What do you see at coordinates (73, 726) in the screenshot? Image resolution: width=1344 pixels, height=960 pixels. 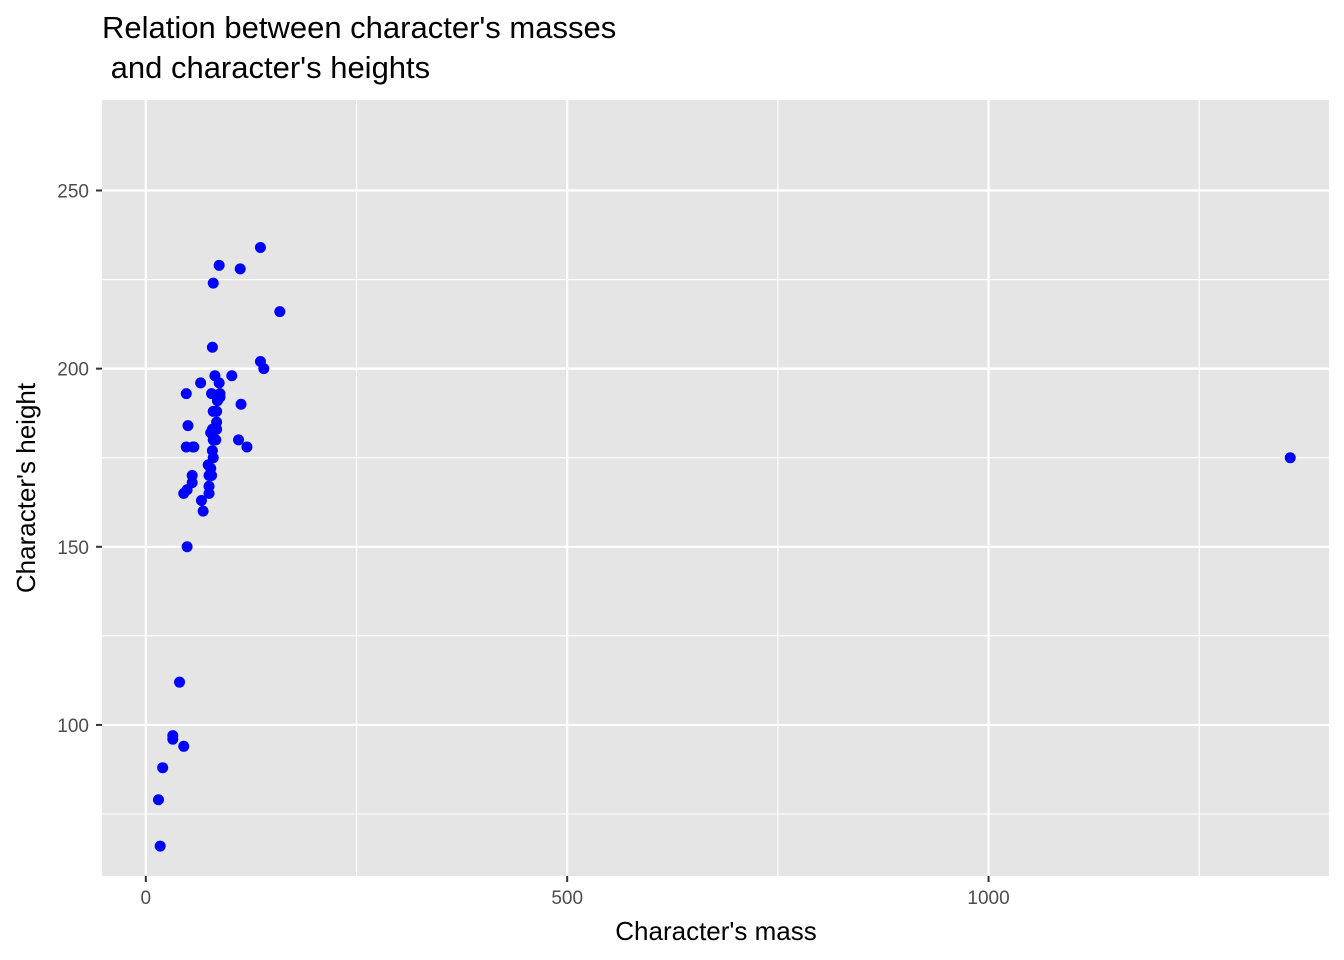 I see `y-tick-label: 100` at bounding box center [73, 726].